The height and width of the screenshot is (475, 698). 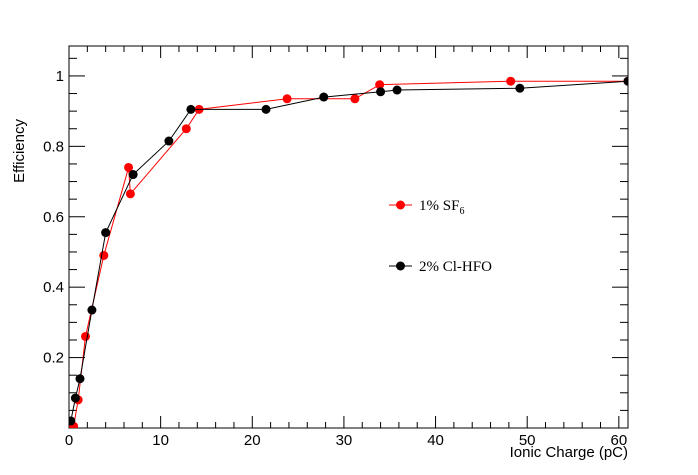 I want to click on x-tick-label: 20, so click(x=252, y=440).